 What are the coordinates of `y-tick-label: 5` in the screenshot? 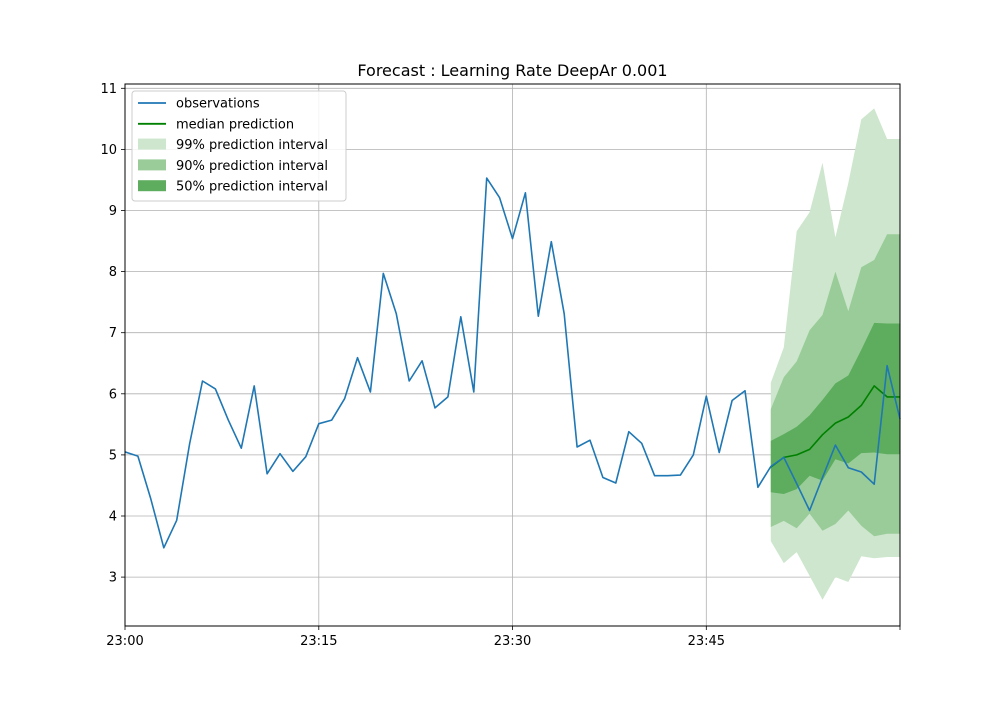 It's located at (113, 455).